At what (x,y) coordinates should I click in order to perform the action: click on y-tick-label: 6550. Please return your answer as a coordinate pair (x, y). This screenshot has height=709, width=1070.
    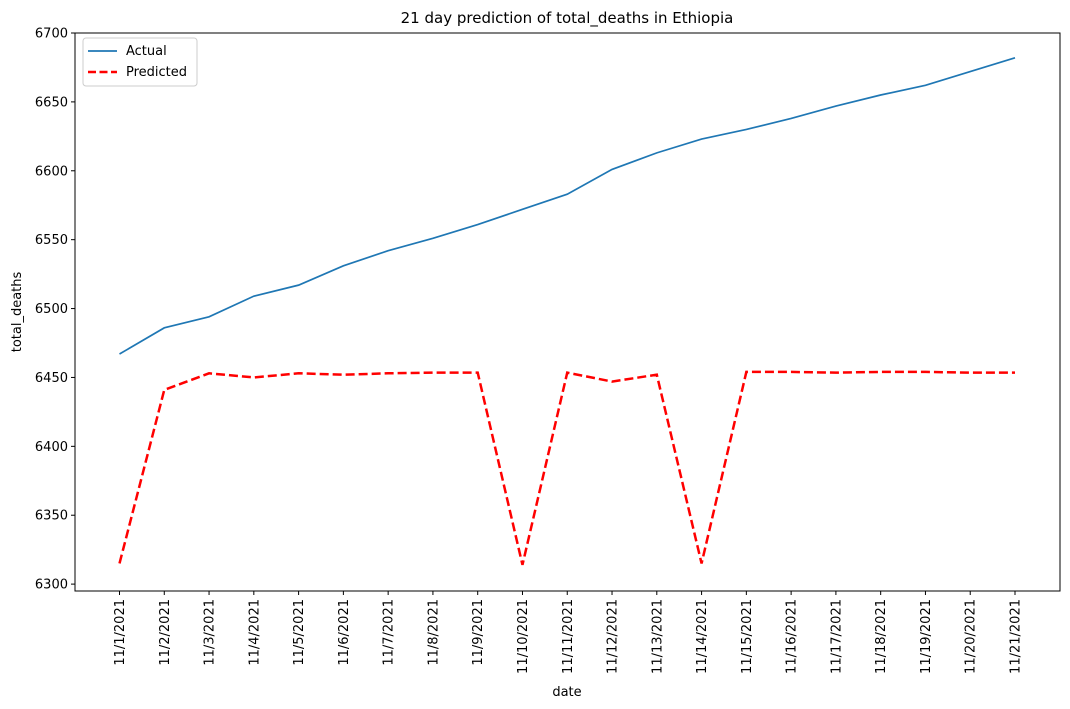
    Looking at the image, I should click on (51, 240).